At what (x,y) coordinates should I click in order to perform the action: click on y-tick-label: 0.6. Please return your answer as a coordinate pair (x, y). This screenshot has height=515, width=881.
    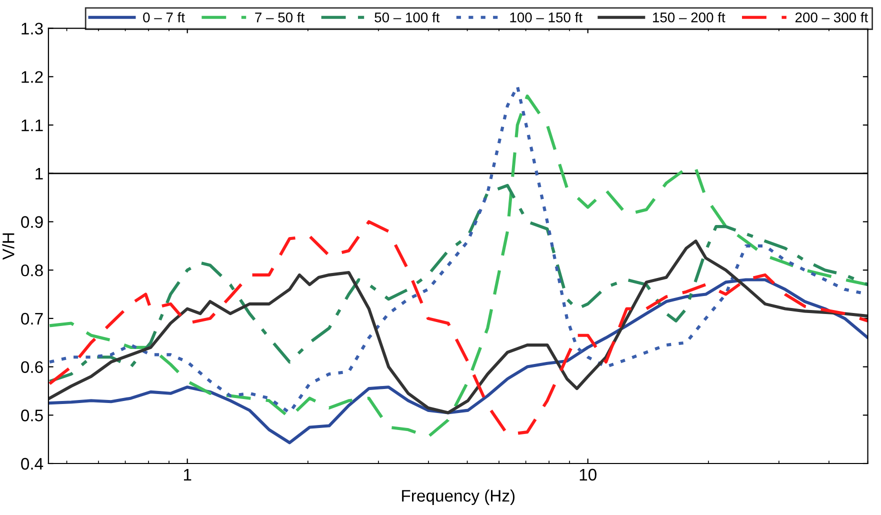
    Looking at the image, I should click on (32, 367).